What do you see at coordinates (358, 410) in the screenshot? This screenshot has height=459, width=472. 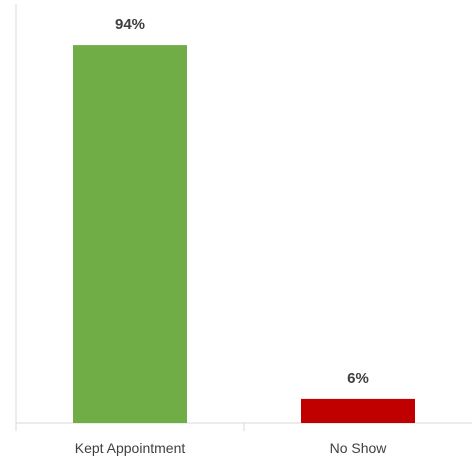 I see `bar-no-show` at bounding box center [358, 410].